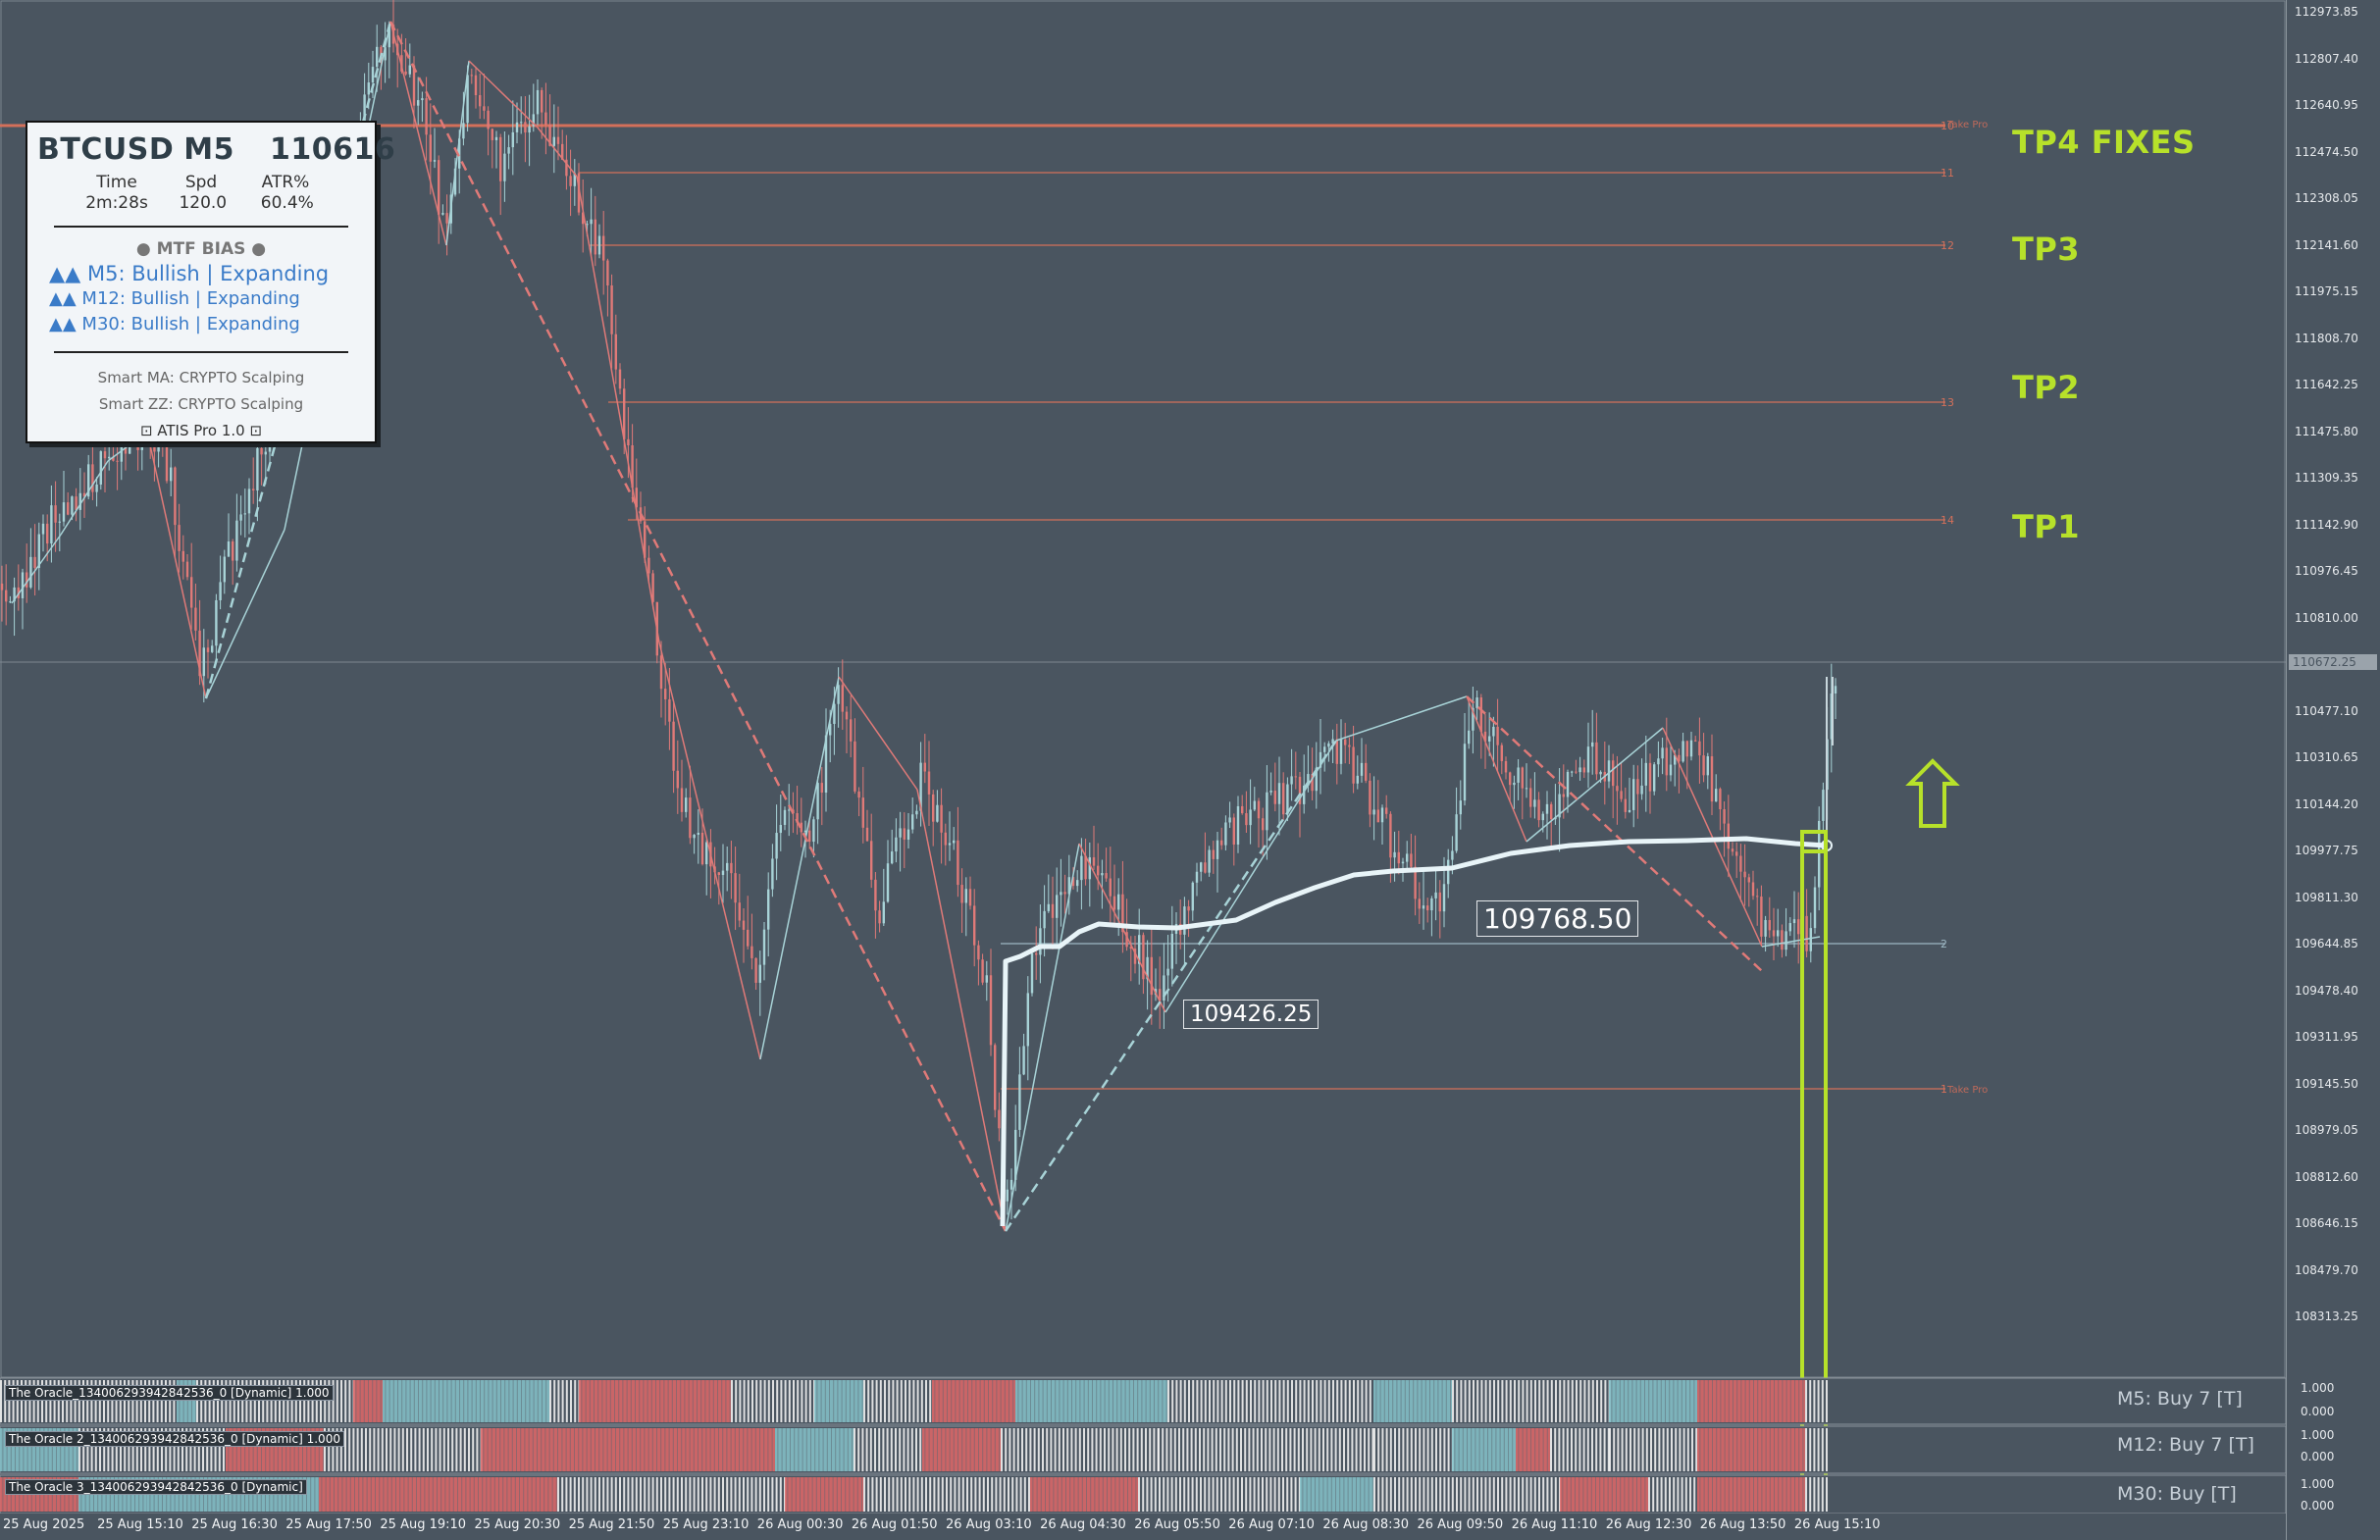 The height and width of the screenshot is (1540, 2380). What do you see at coordinates (1947, 520) in the screenshot?
I see `fib-level-label: 14` at bounding box center [1947, 520].